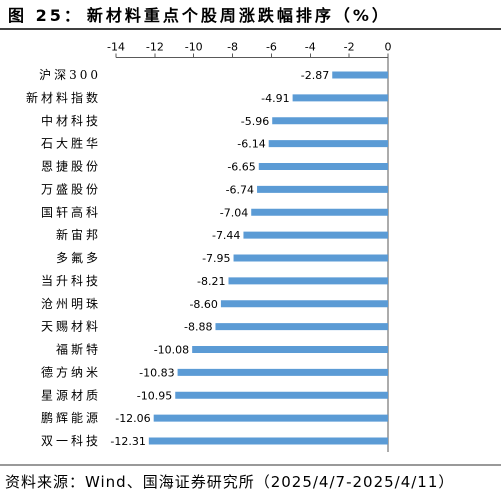 The image size is (501, 497). I want to click on category-label: 国轩高科, so click(71, 211).